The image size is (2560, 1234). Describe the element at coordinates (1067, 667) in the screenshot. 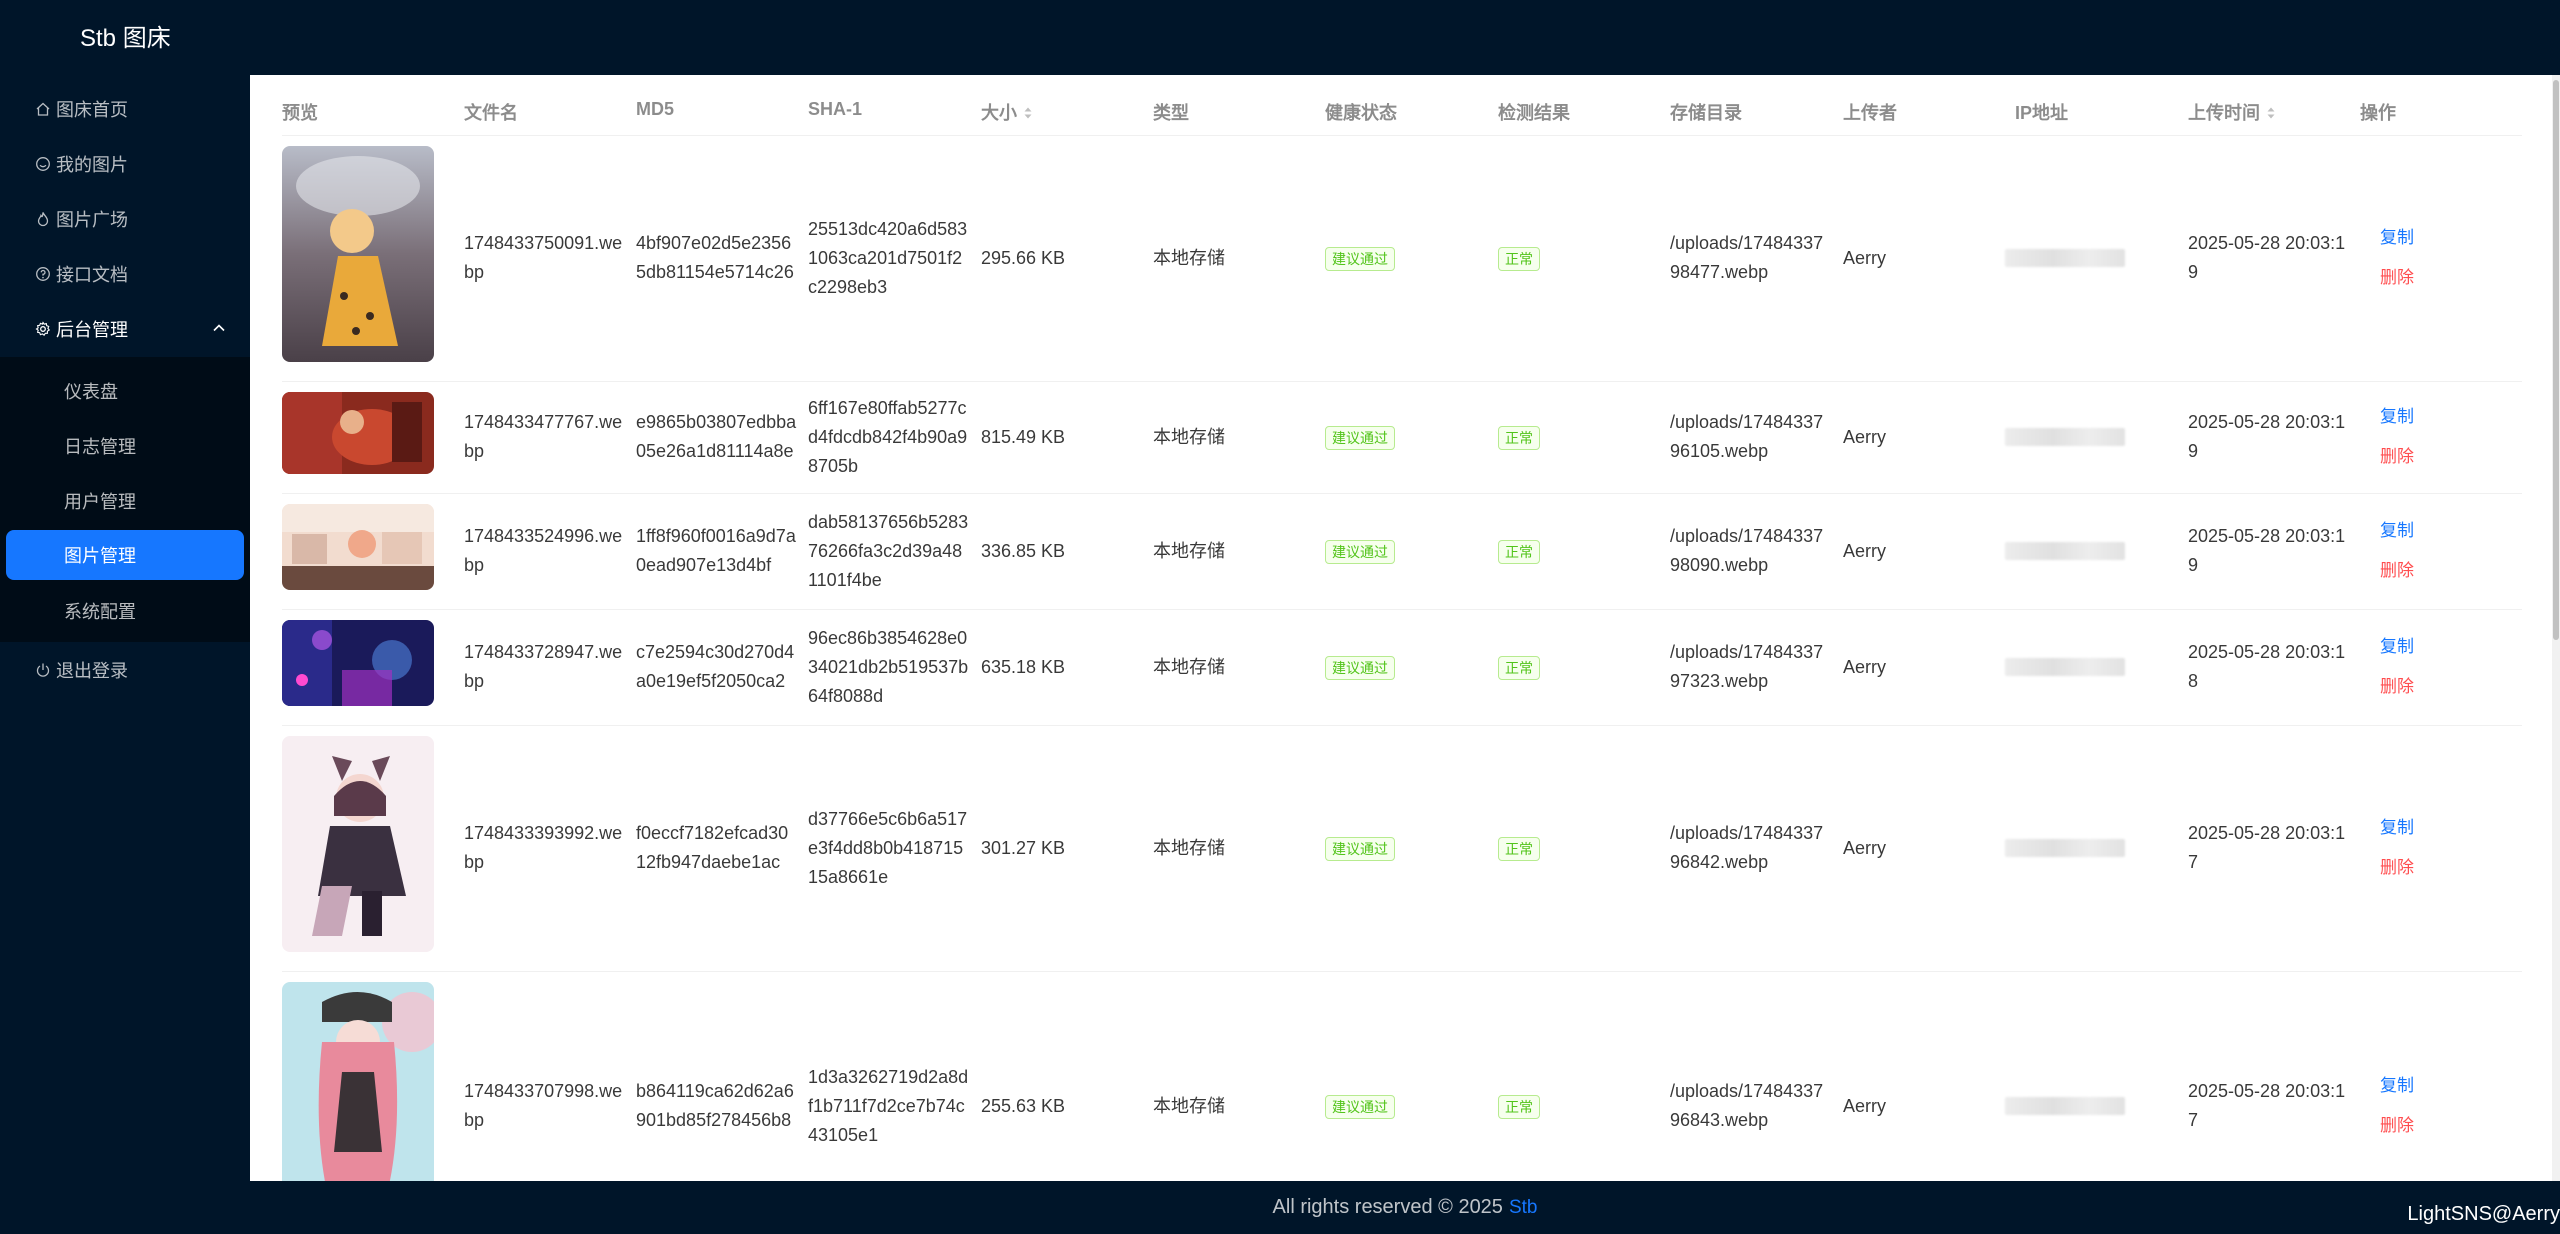

I see `size-cell: 635.18 KB` at that location.